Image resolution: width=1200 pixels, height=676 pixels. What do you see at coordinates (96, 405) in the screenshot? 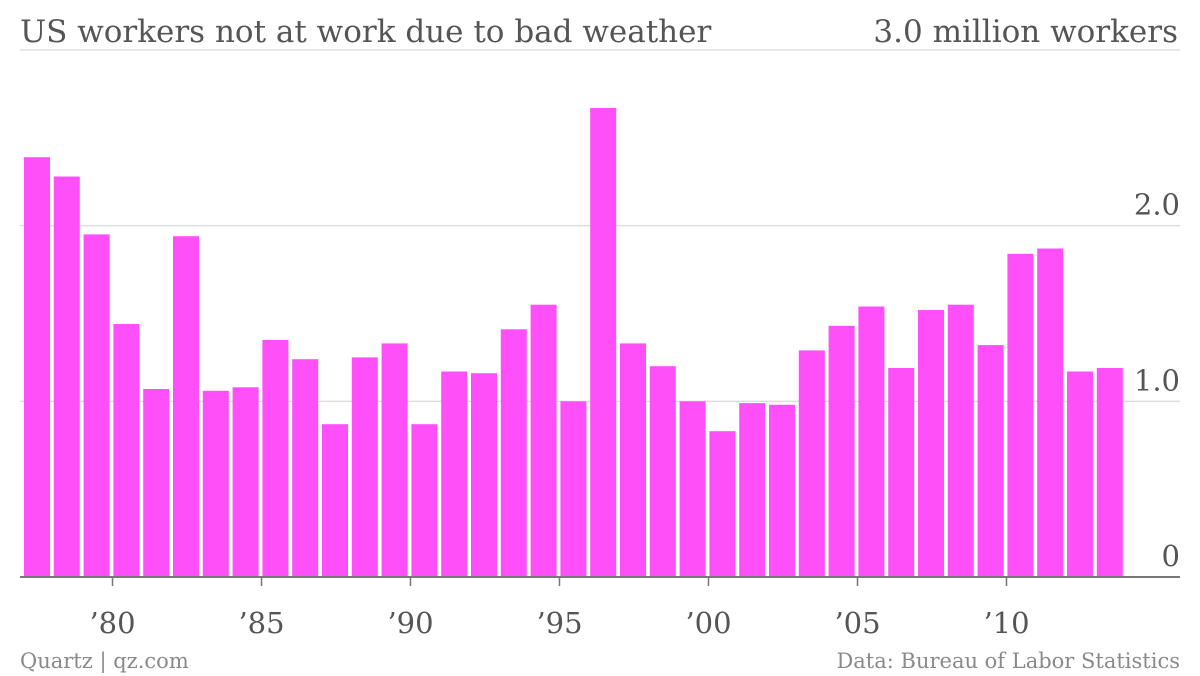
I see `bar-1979` at bounding box center [96, 405].